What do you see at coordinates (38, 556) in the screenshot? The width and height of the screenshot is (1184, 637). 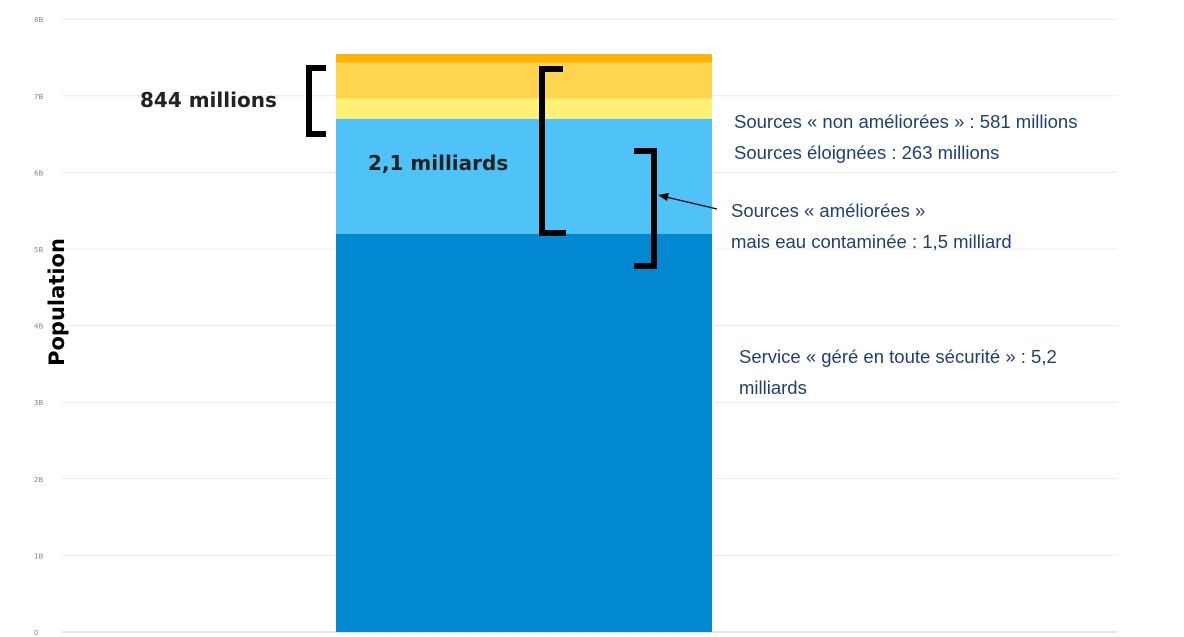 I see `y-tick-label: 1B` at bounding box center [38, 556].